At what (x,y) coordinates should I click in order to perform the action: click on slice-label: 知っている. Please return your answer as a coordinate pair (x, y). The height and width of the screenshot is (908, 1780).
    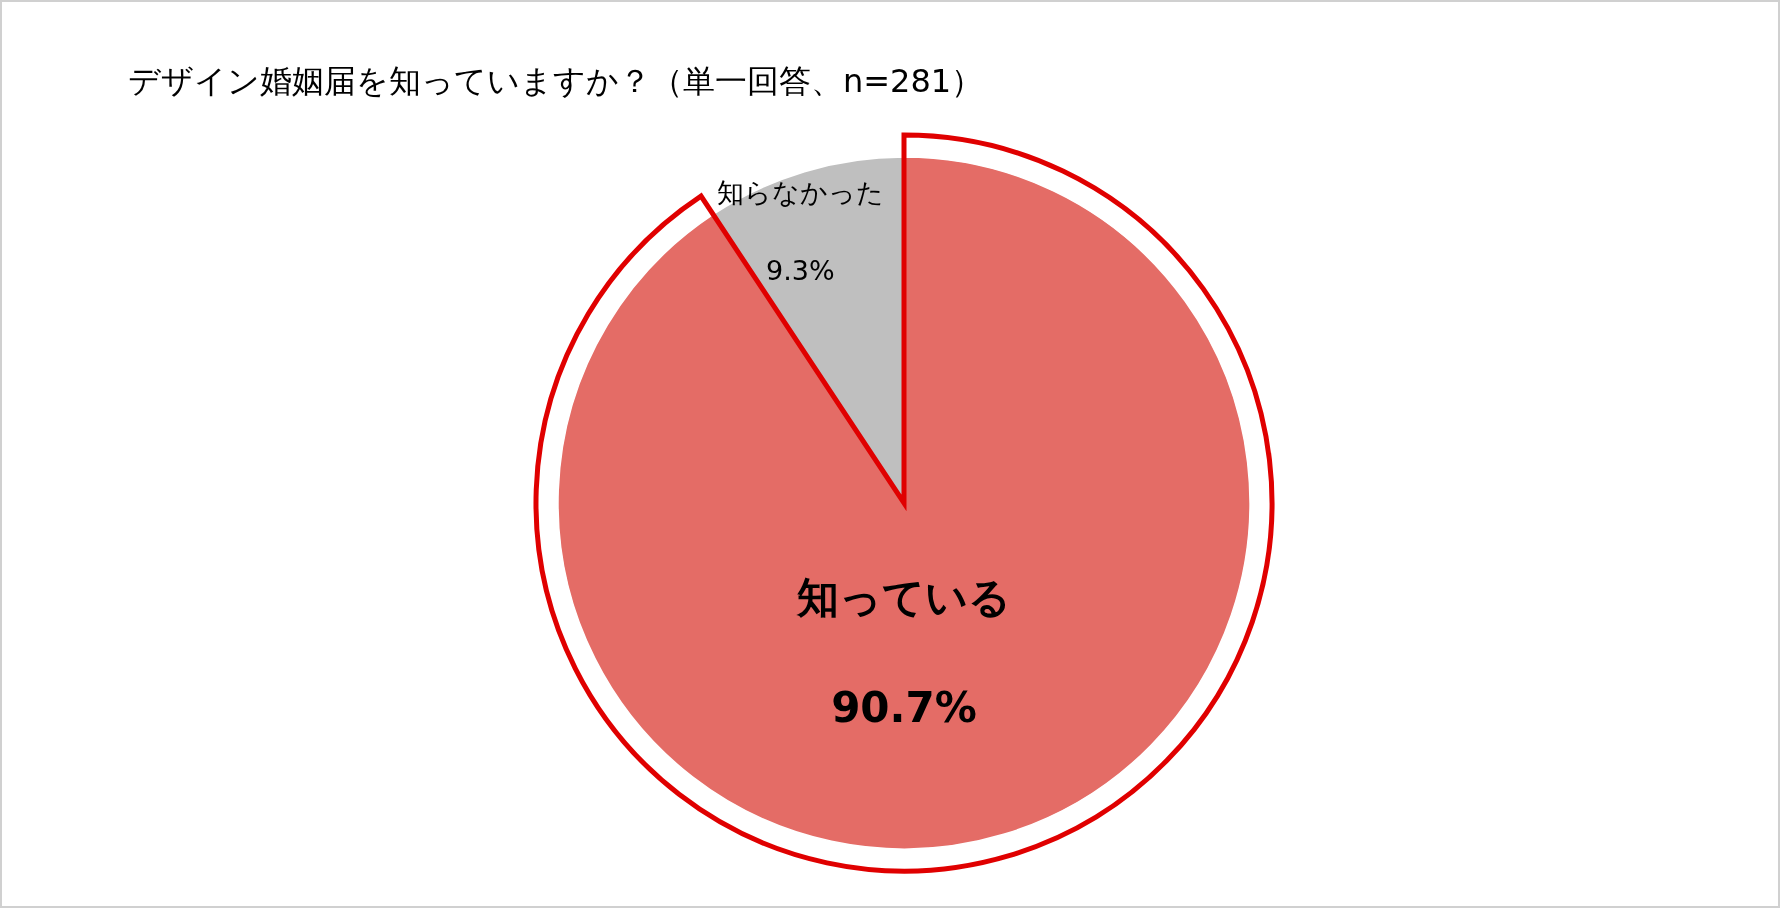
    Looking at the image, I should click on (903, 597).